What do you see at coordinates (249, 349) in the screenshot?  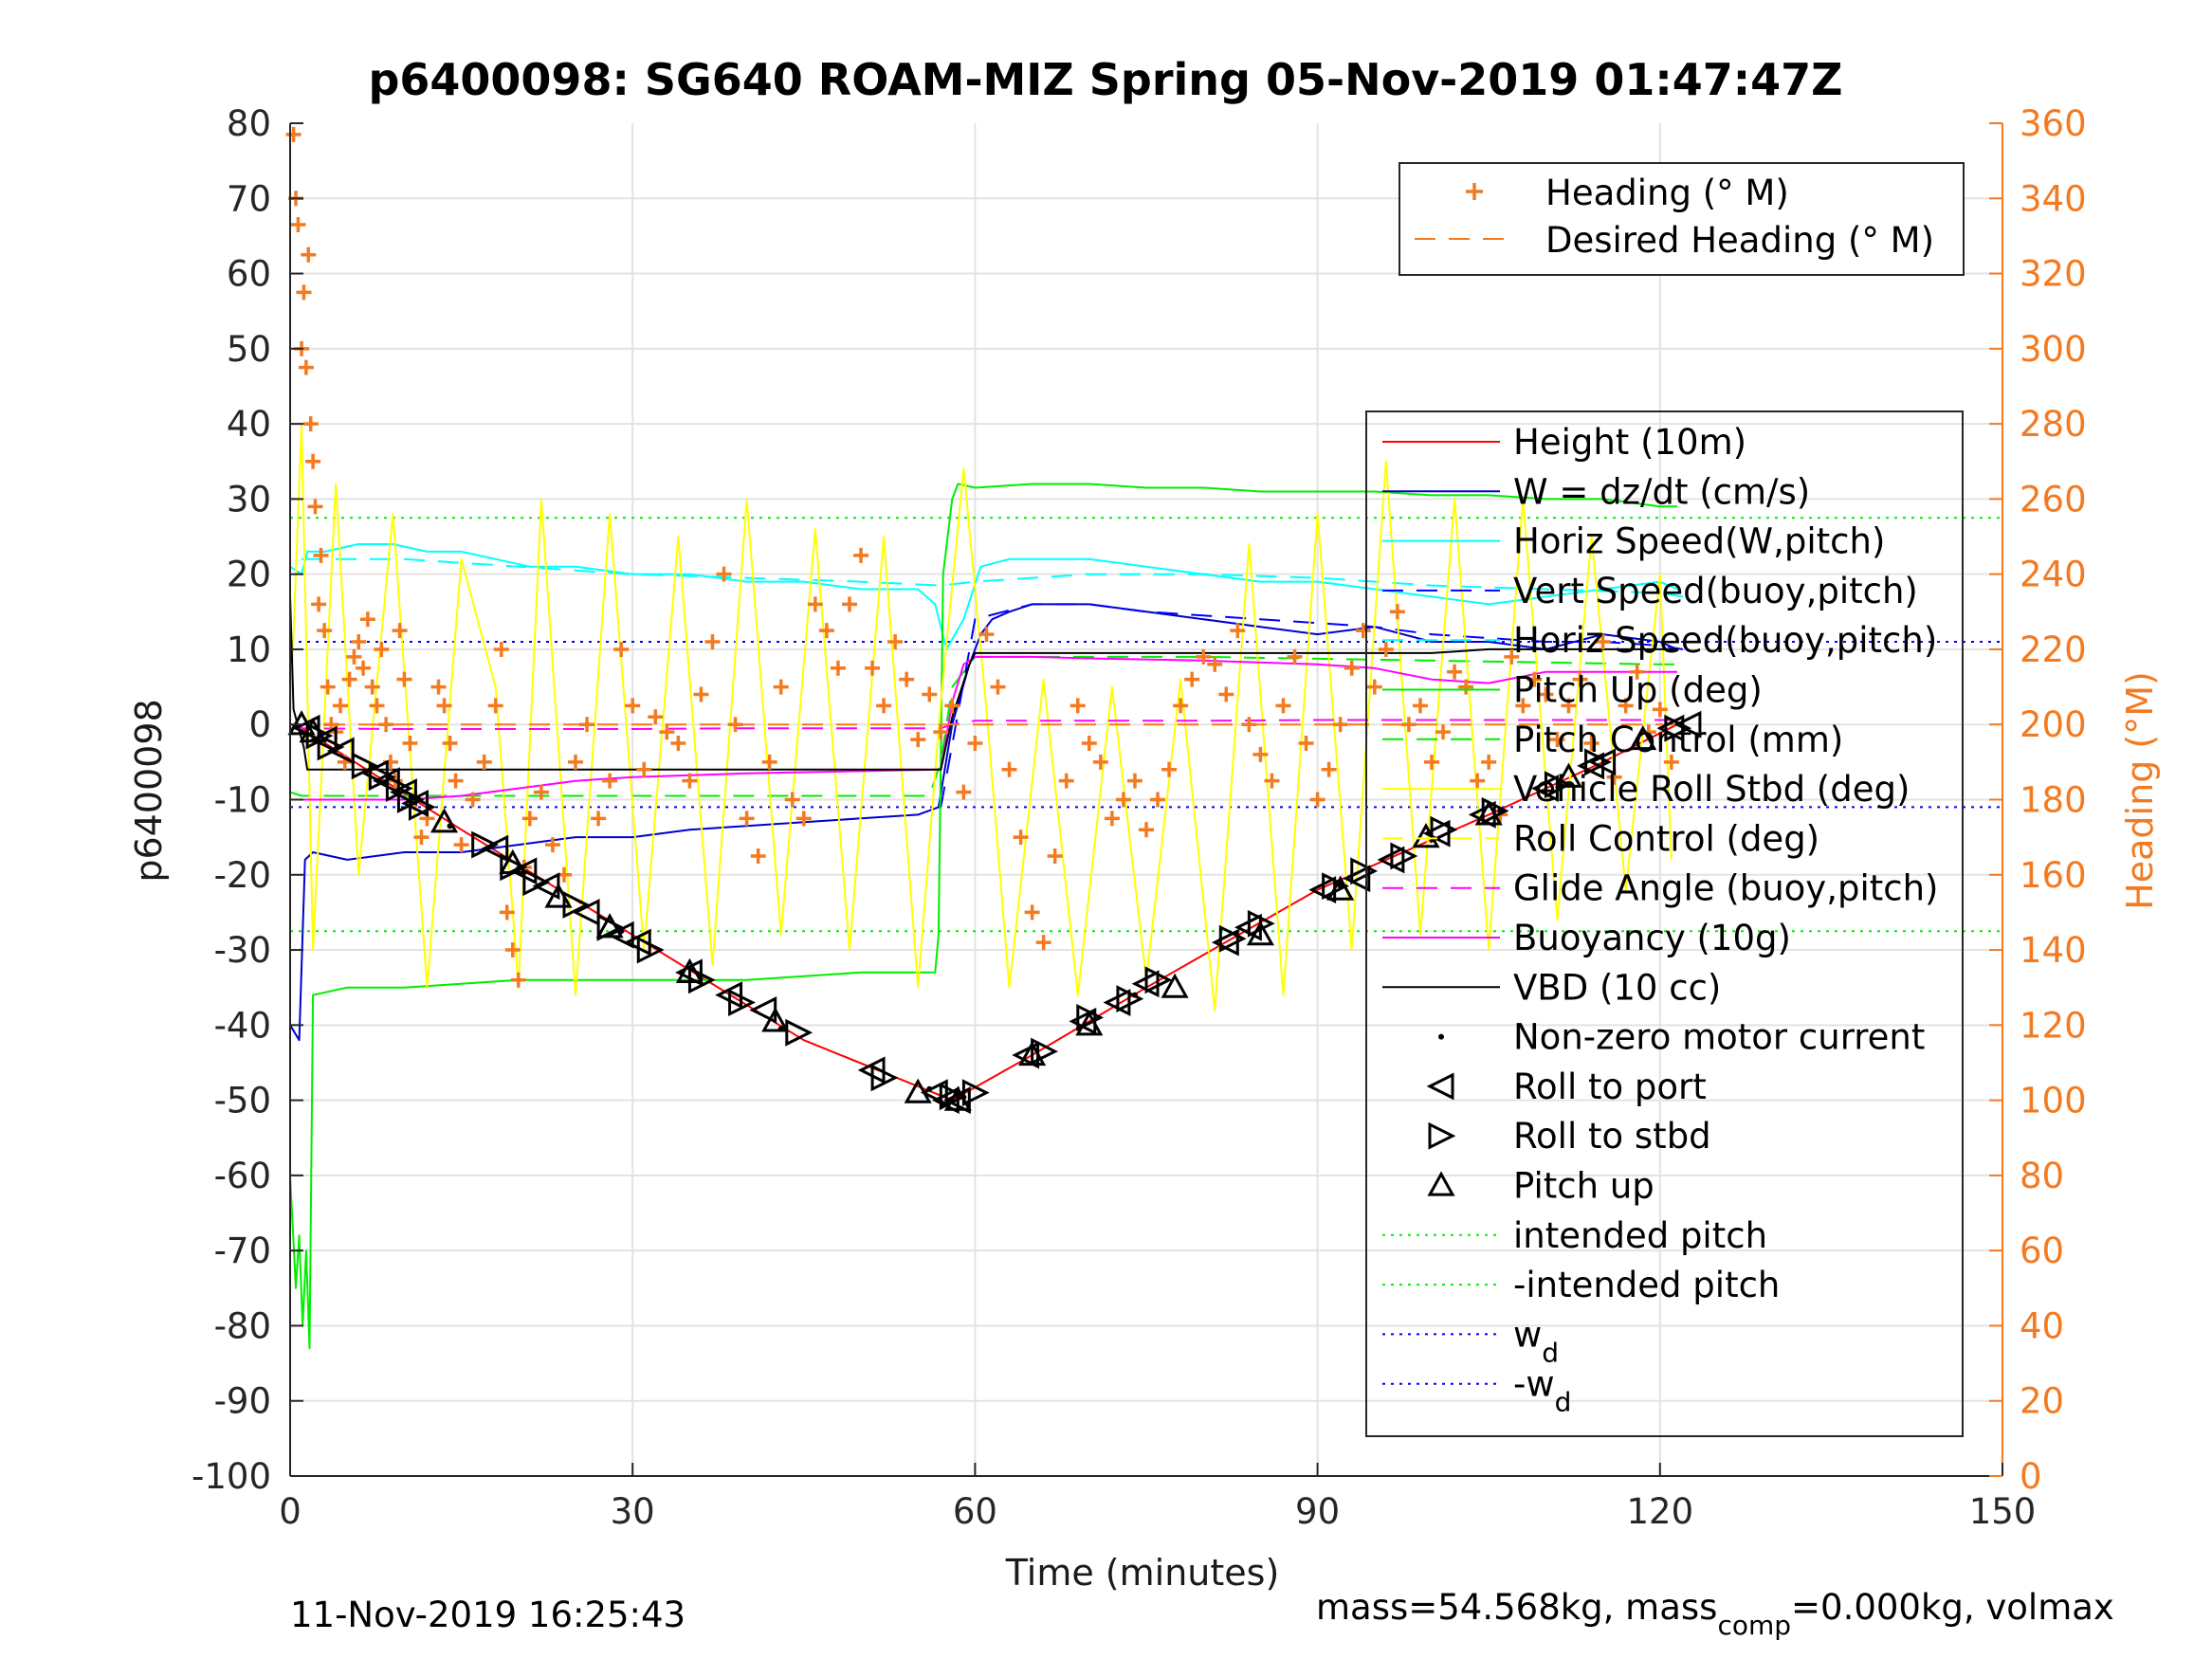 I see `y-tick-label: 50` at bounding box center [249, 349].